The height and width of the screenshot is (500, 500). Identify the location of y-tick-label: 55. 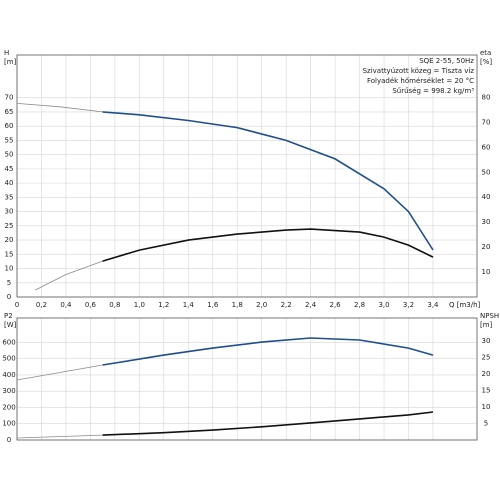
(9, 140).